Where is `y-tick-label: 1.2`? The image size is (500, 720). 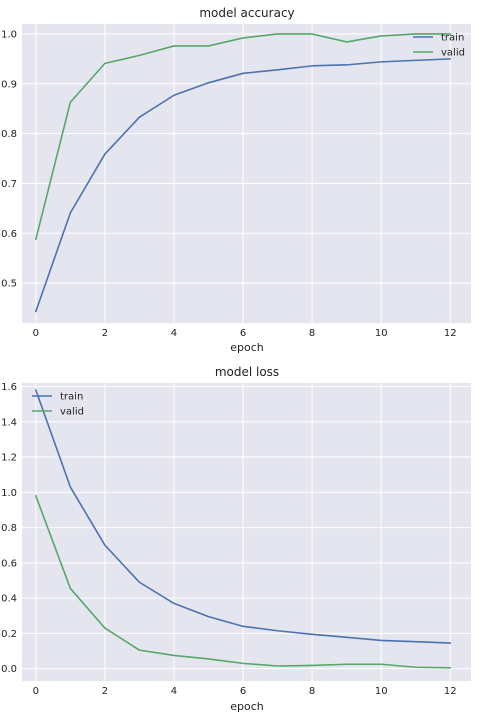
y-tick-label: 1.2 is located at coordinates (9, 458).